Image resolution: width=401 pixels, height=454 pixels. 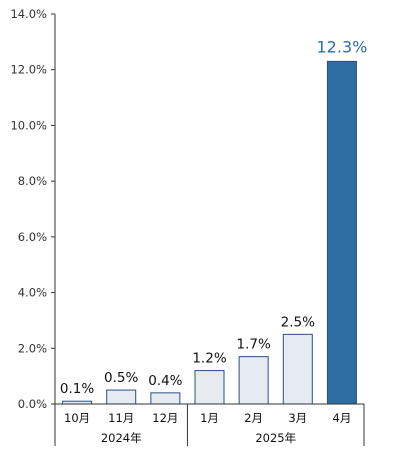 What do you see at coordinates (77, 418) in the screenshot?
I see `x-tick-label: 10月` at bounding box center [77, 418].